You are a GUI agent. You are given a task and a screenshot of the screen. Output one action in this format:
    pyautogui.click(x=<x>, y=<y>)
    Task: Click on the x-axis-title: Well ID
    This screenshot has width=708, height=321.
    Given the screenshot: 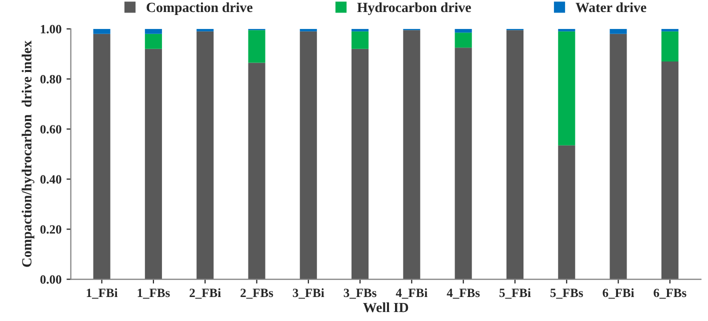 What is the action you would take?
    pyautogui.click(x=385, y=307)
    